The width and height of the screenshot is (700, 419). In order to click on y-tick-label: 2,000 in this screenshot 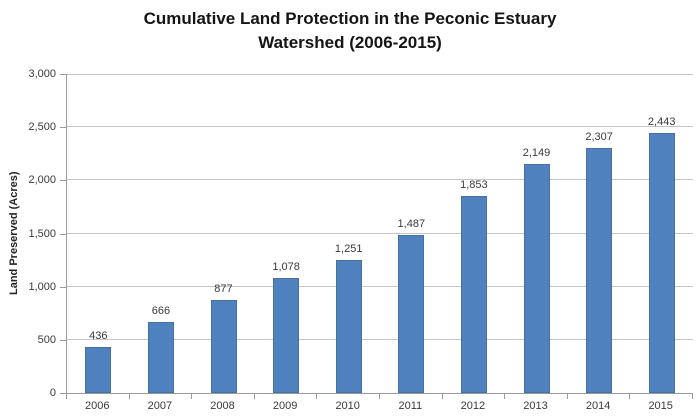, I will do `click(42, 180)`.